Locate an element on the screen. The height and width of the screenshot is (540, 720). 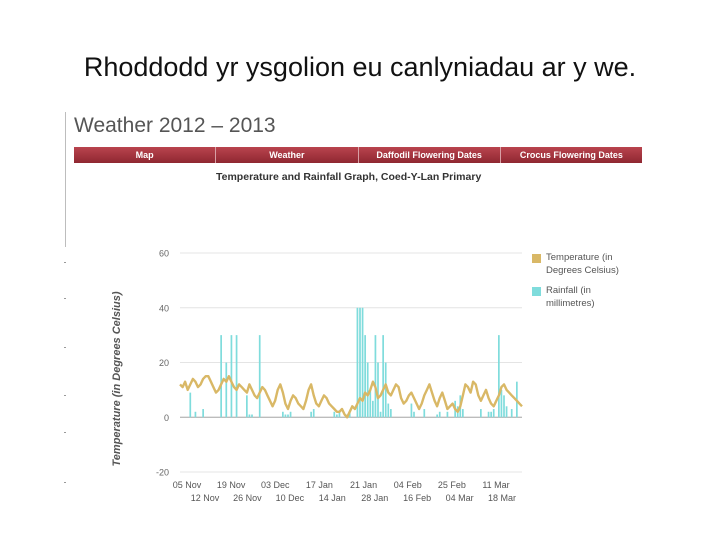
x-tick-label: 11 Mar is located at coordinates (495, 485).